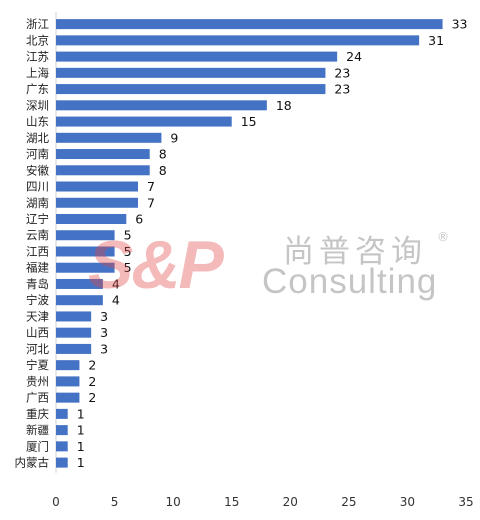 The image size is (480, 520). What do you see at coordinates (37, 349) in the screenshot?
I see `category-label: 河北` at bounding box center [37, 349].